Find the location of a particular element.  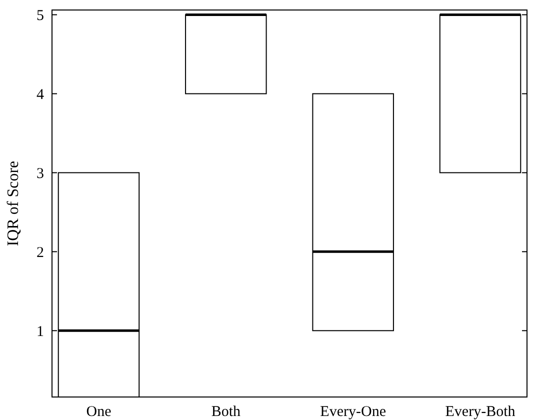

y-tick-label: 4 is located at coordinates (40, 94).